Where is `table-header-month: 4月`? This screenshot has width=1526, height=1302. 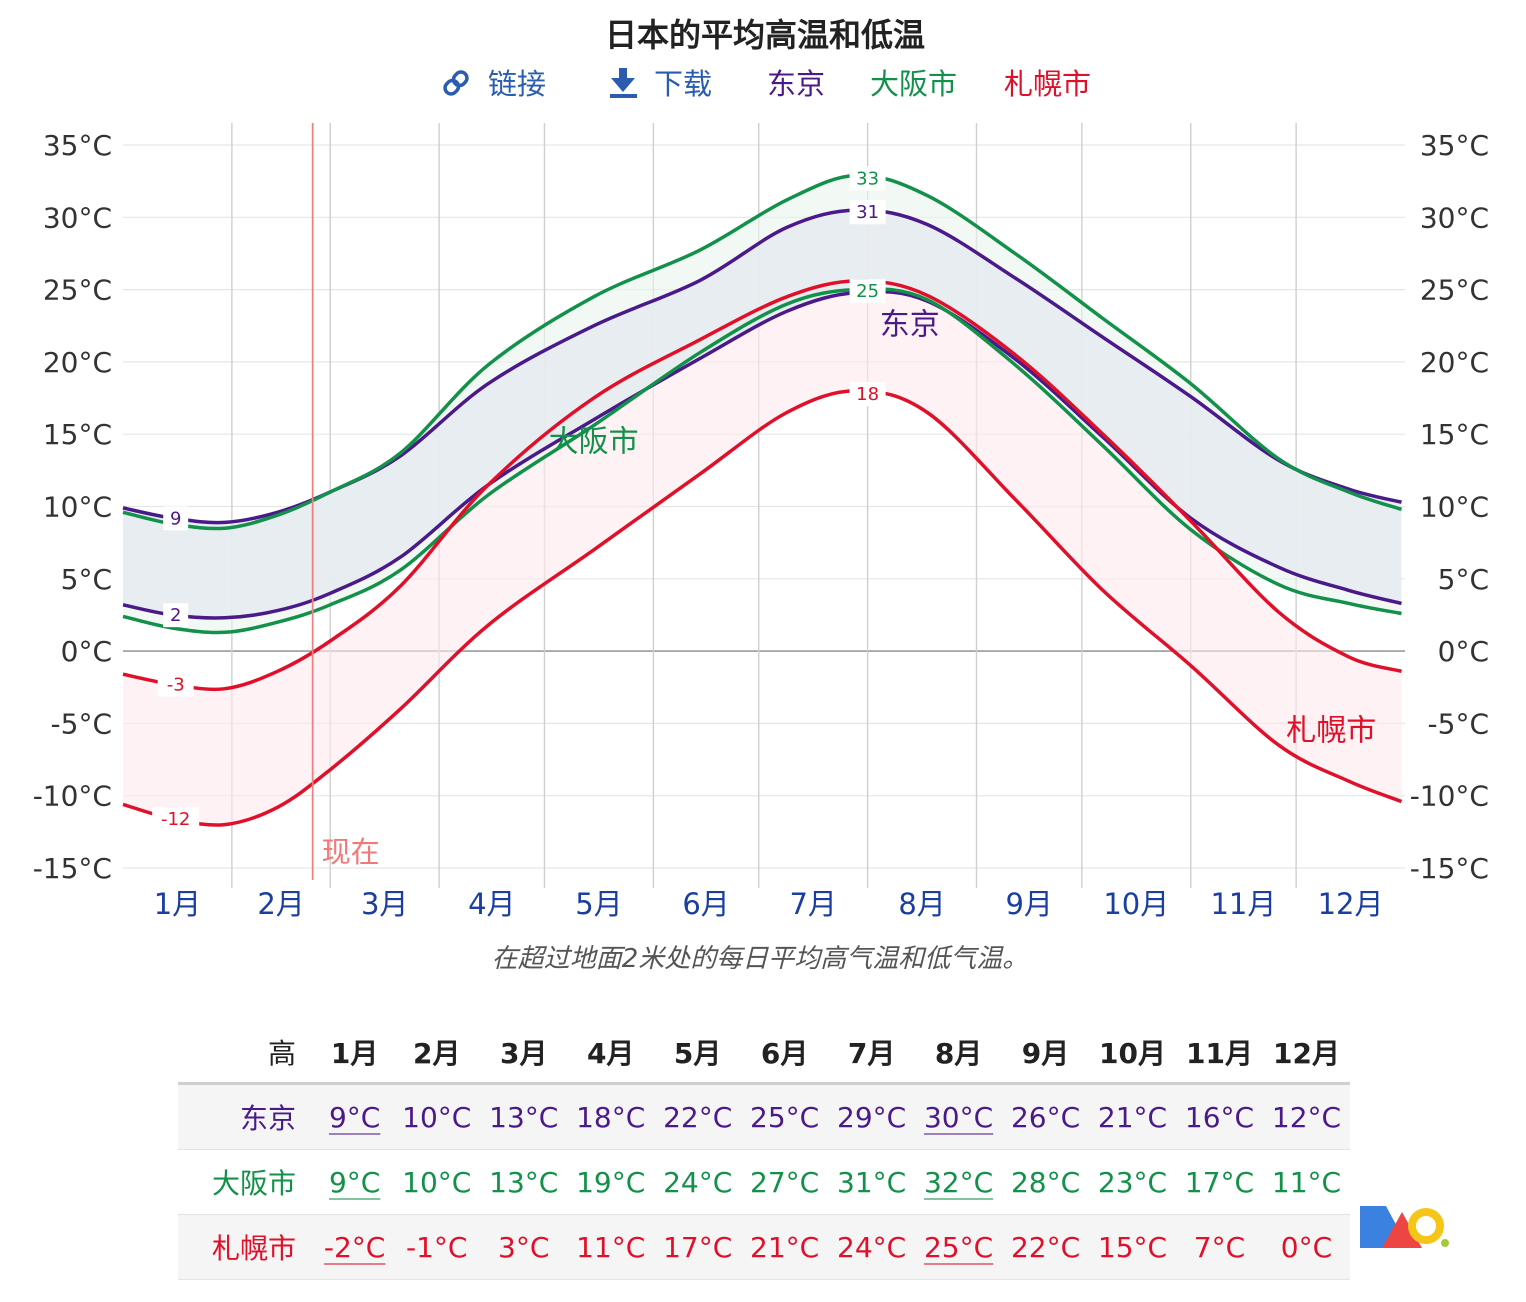 table-header-month: 4月 is located at coordinates (610, 1053).